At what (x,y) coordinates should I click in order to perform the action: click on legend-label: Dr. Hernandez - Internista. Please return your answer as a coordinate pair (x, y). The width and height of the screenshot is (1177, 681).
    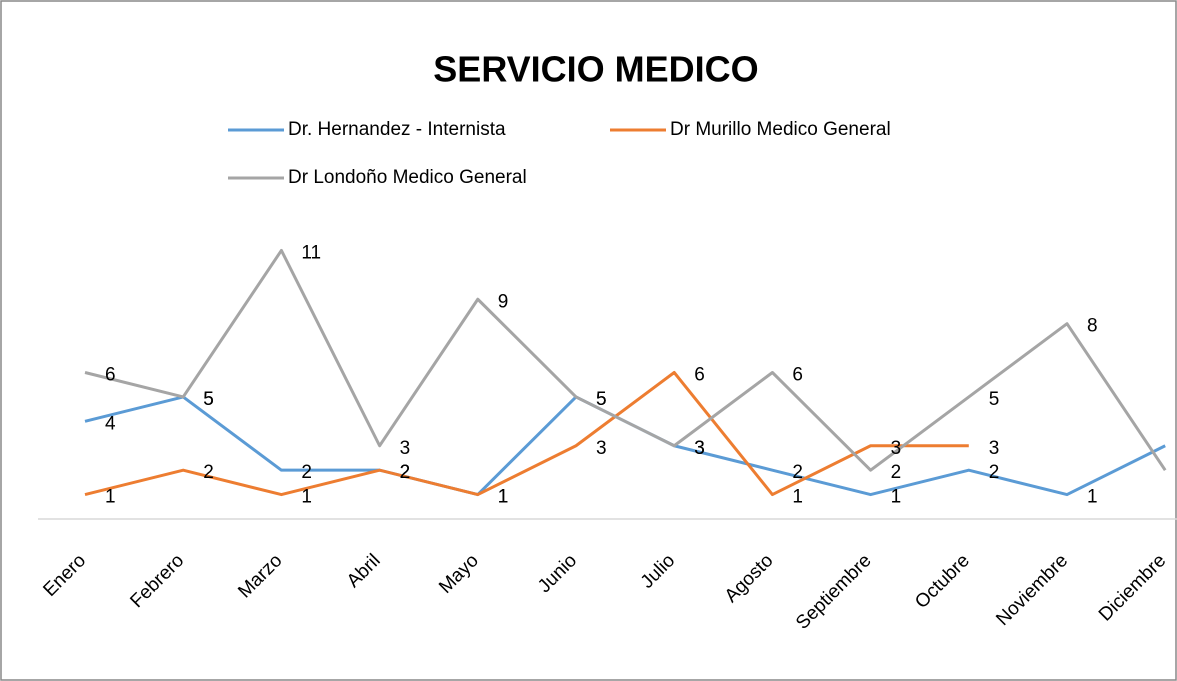
    Looking at the image, I should click on (397, 129).